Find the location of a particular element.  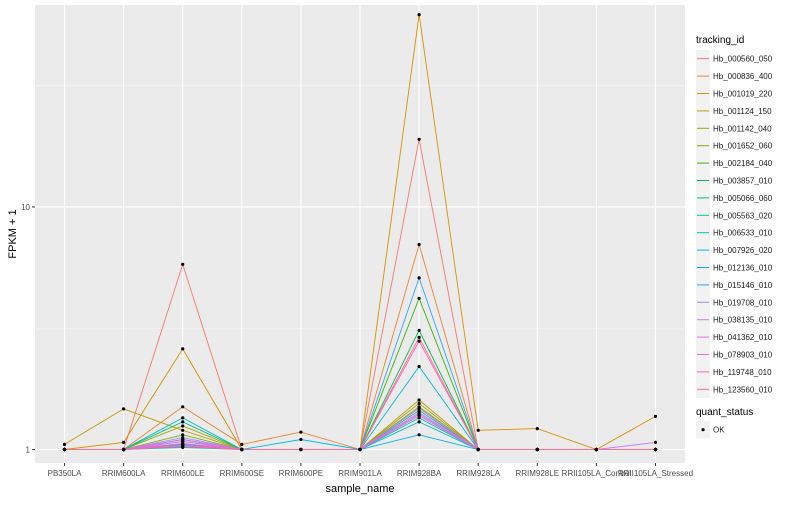

x-tick-label: RRIM928LE is located at coordinates (537, 473).